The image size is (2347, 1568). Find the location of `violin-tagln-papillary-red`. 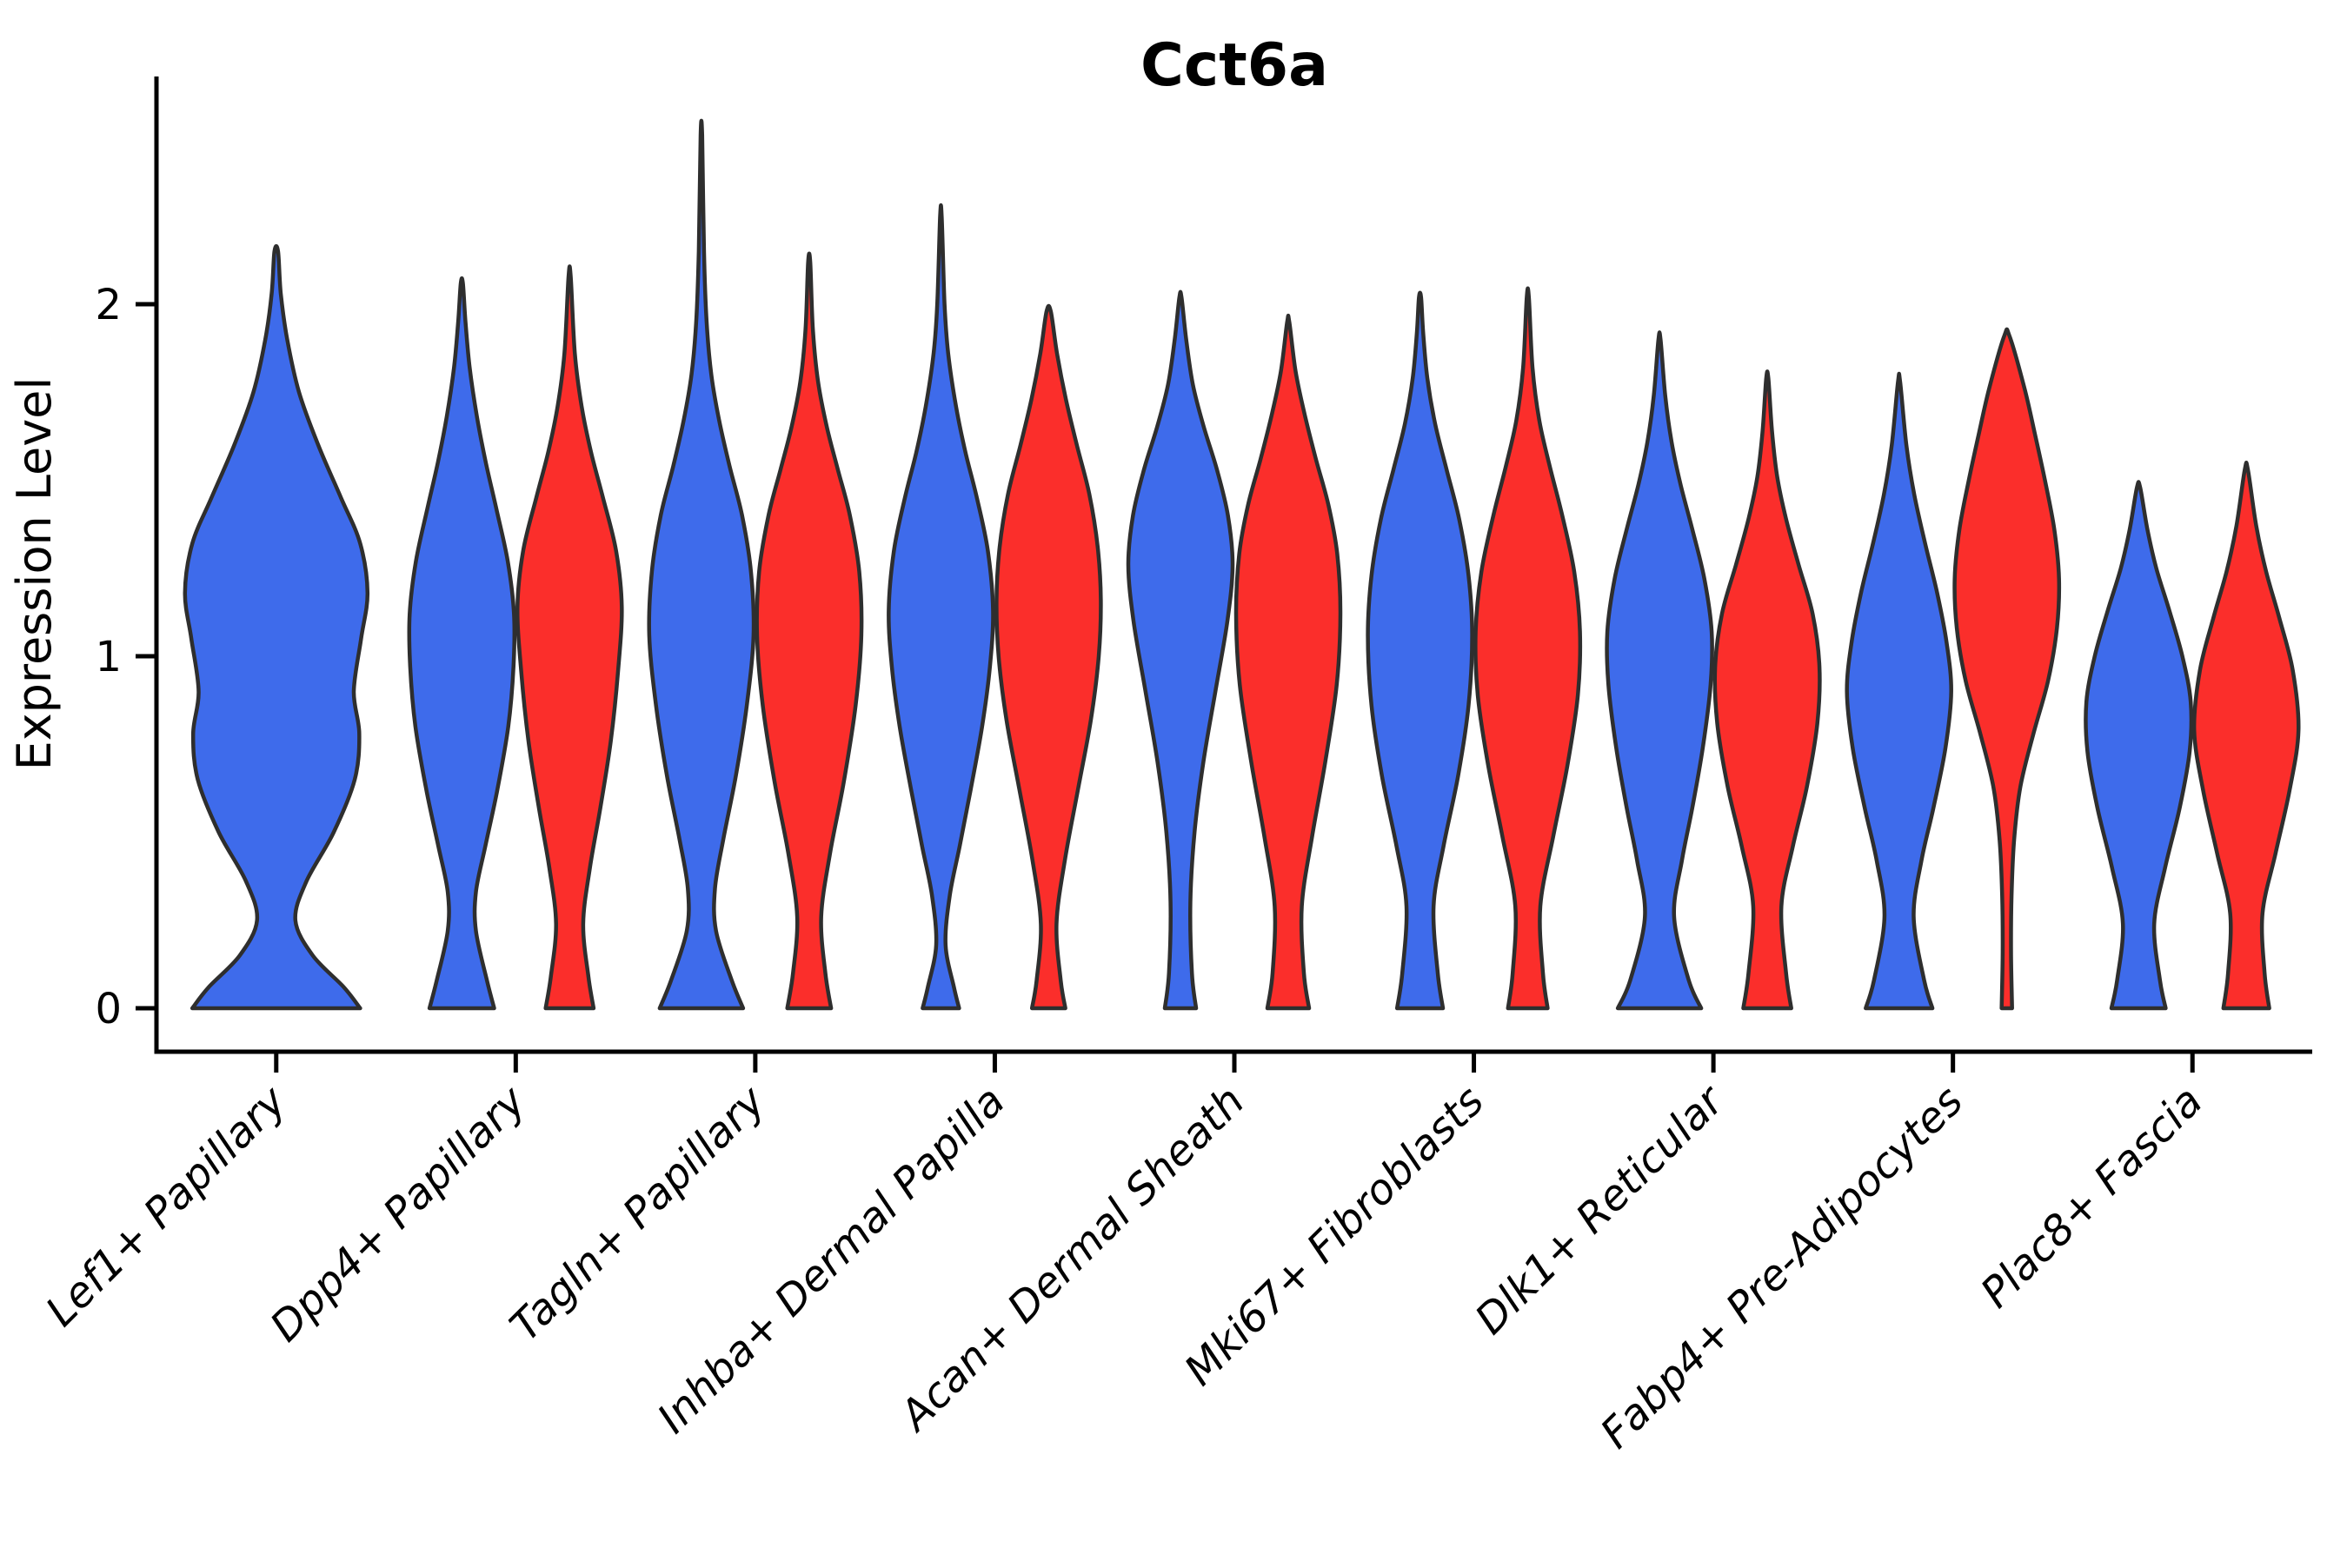

violin-tagln-papillary-red is located at coordinates (809, 631).